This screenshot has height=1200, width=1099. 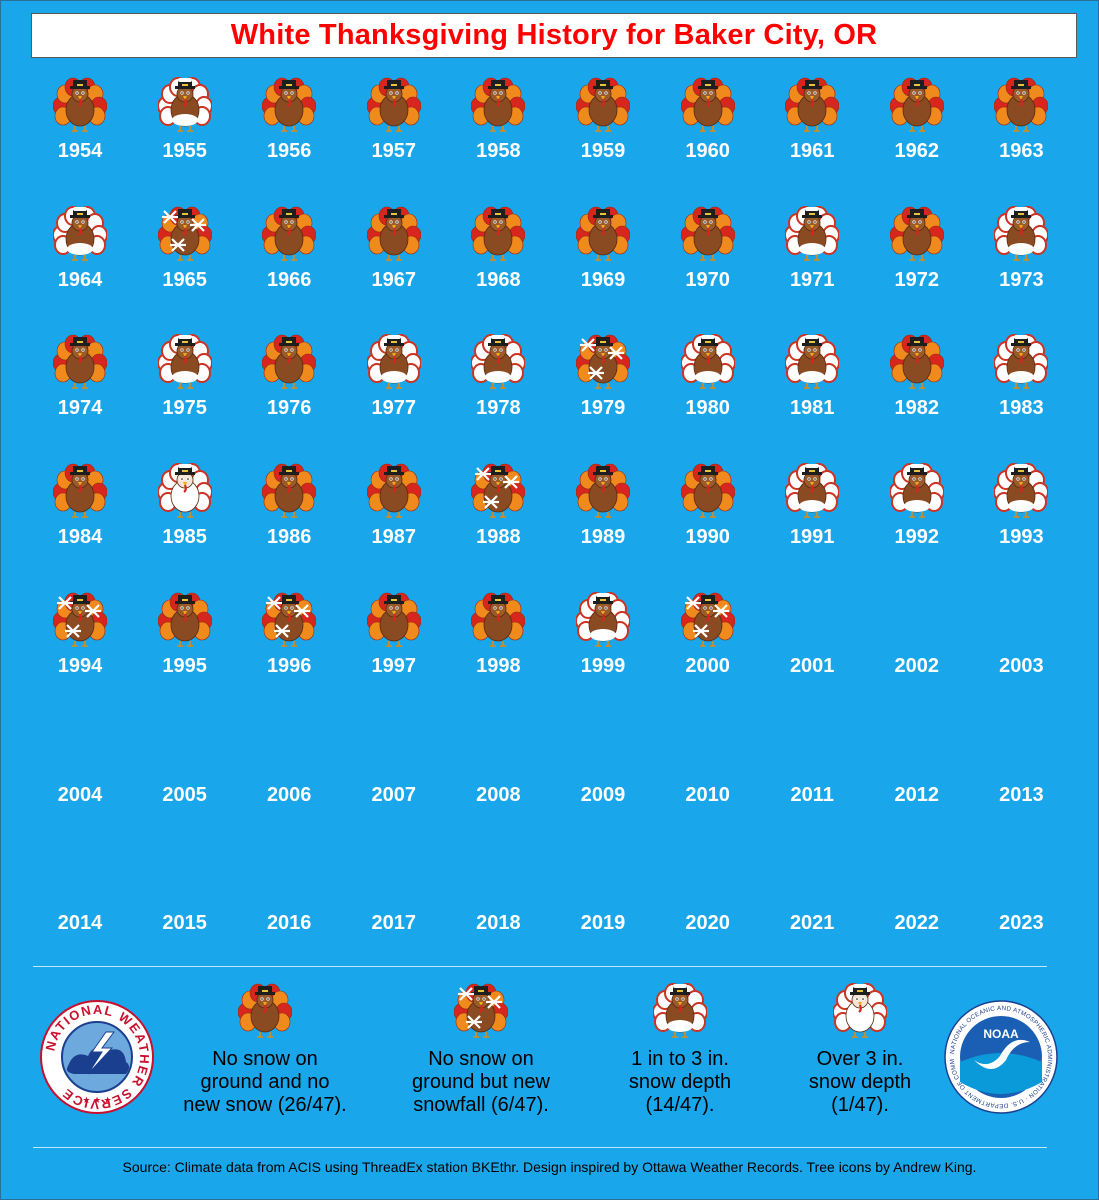 I want to click on year-label: 2006, so click(x=289, y=794).